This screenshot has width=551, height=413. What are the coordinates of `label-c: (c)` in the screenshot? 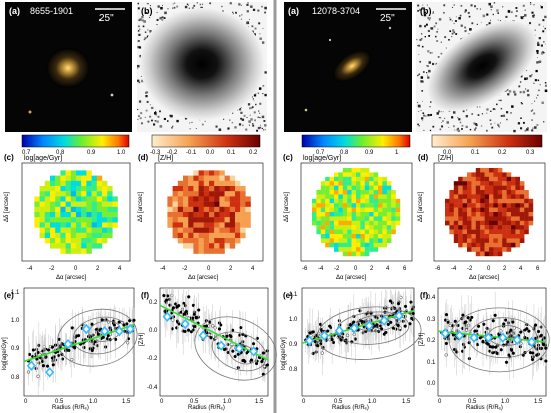 It's located at (288, 157).